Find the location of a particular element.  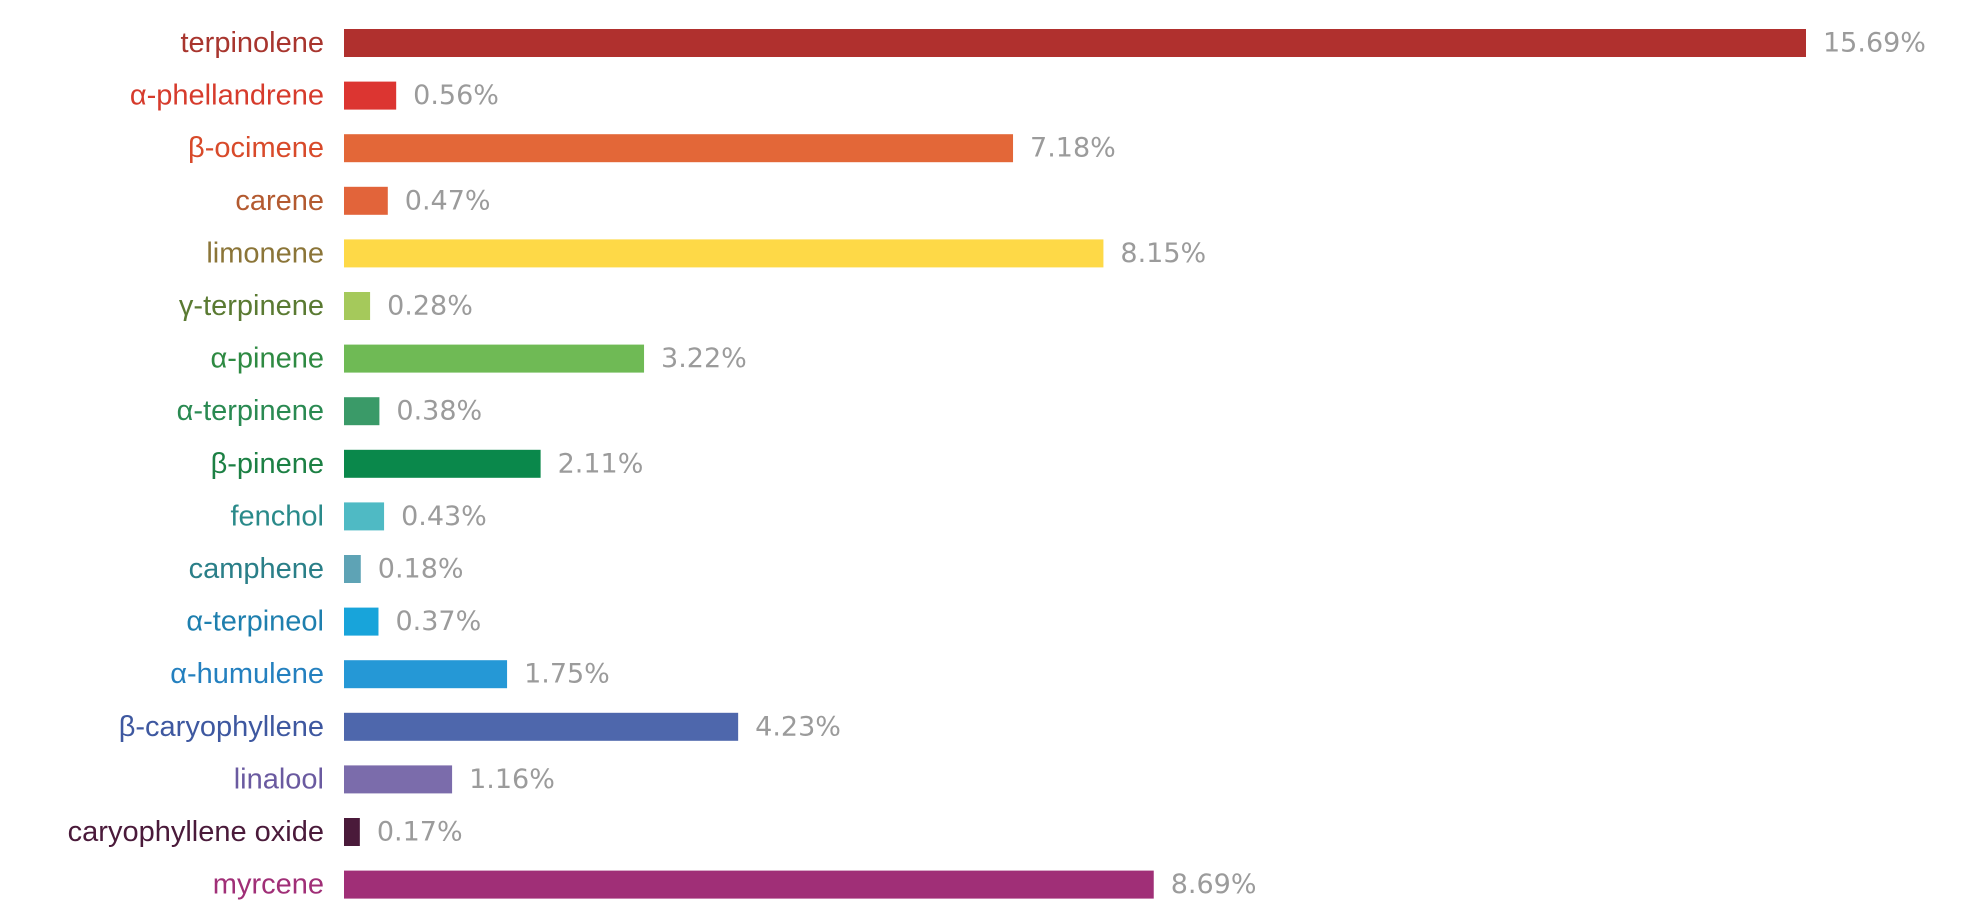

value-label-terpinene: 0.28% is located at coordinates (430, 306).